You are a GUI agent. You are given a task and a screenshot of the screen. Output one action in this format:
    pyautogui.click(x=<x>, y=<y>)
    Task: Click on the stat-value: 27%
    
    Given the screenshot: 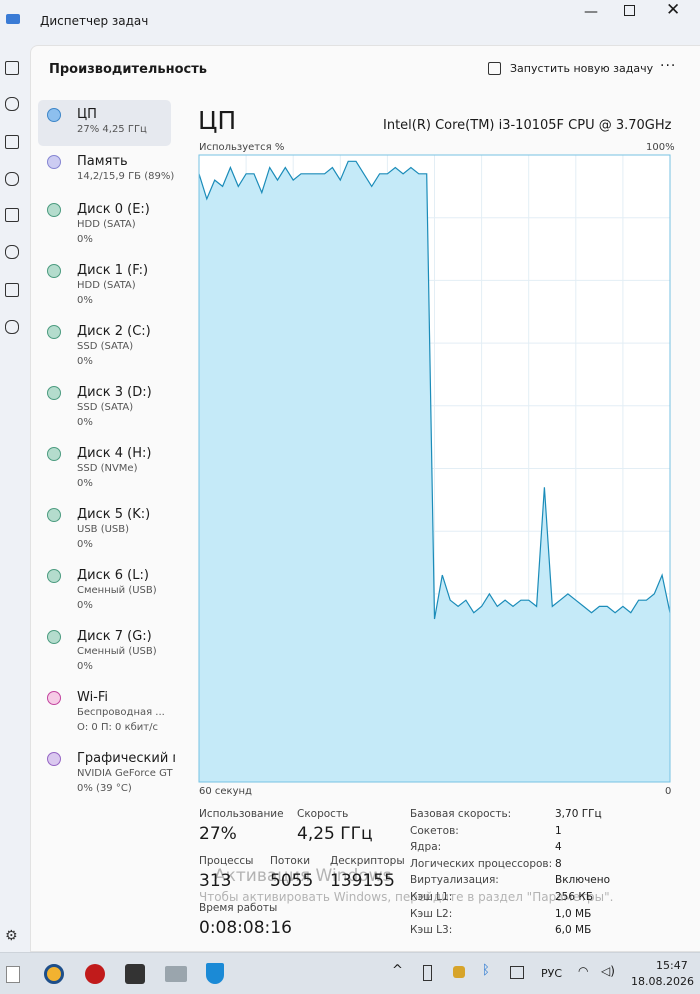 What is the action you would take?
    pyautogui.click(x=218, y=834)
    